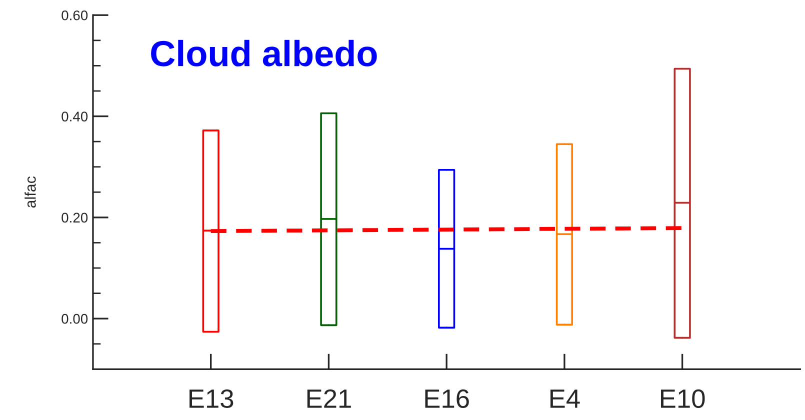 The image size is (805, 420). What do you see at coordinates (212, 398) in the screenshot?
I see `x-tick-label: E13` at bounding box center [212, 398].